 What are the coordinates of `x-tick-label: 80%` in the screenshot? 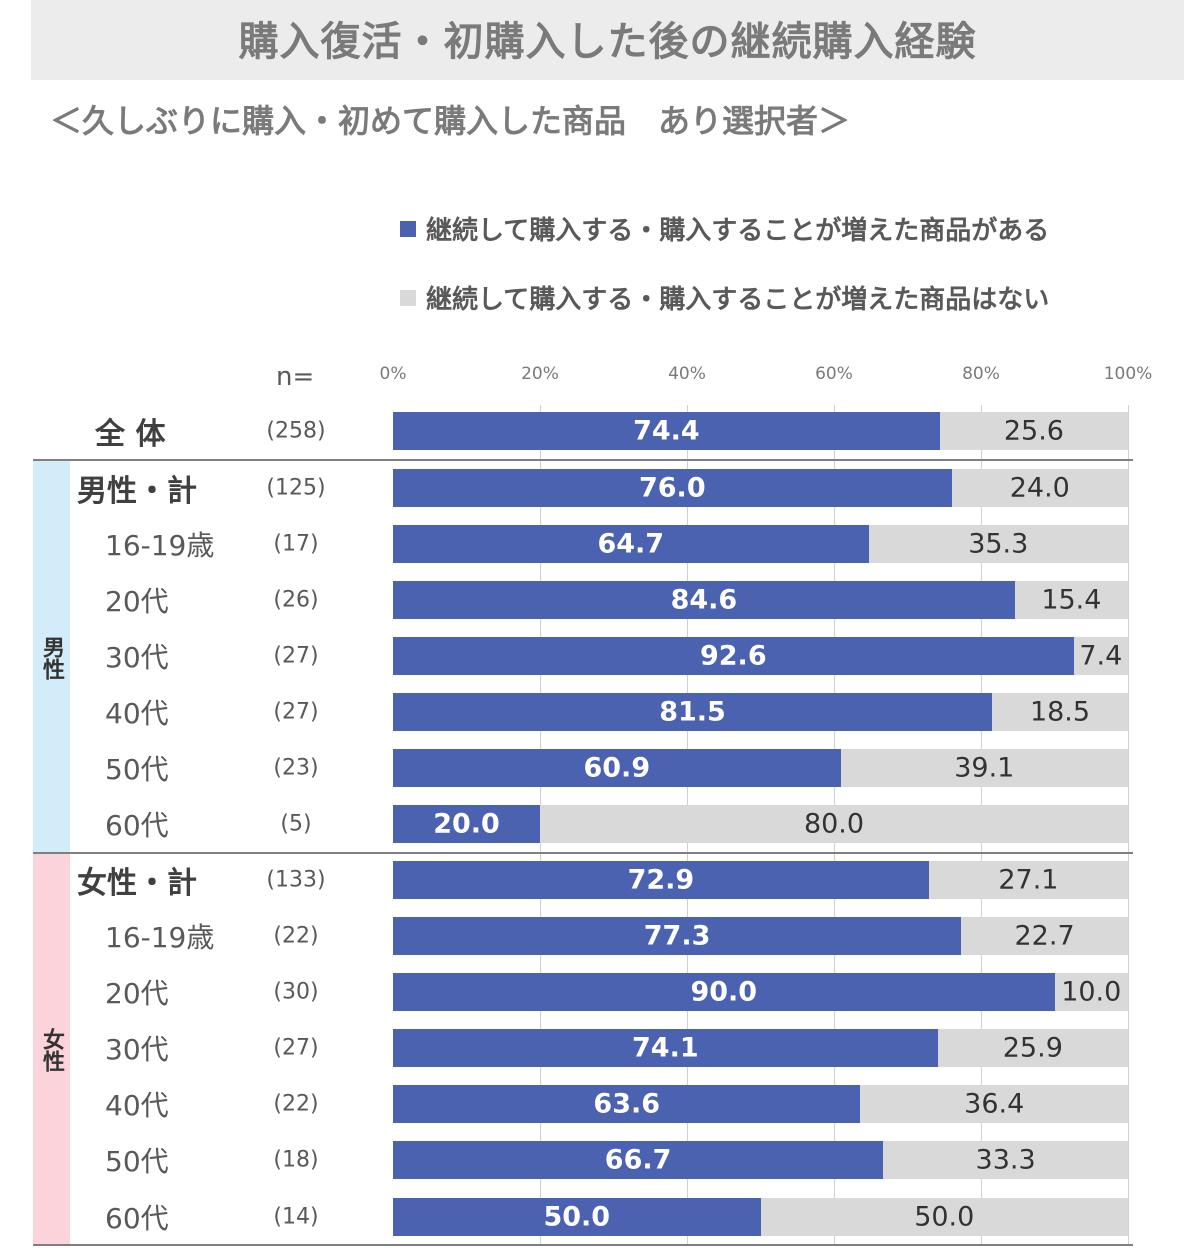 It's located at (981, 374).